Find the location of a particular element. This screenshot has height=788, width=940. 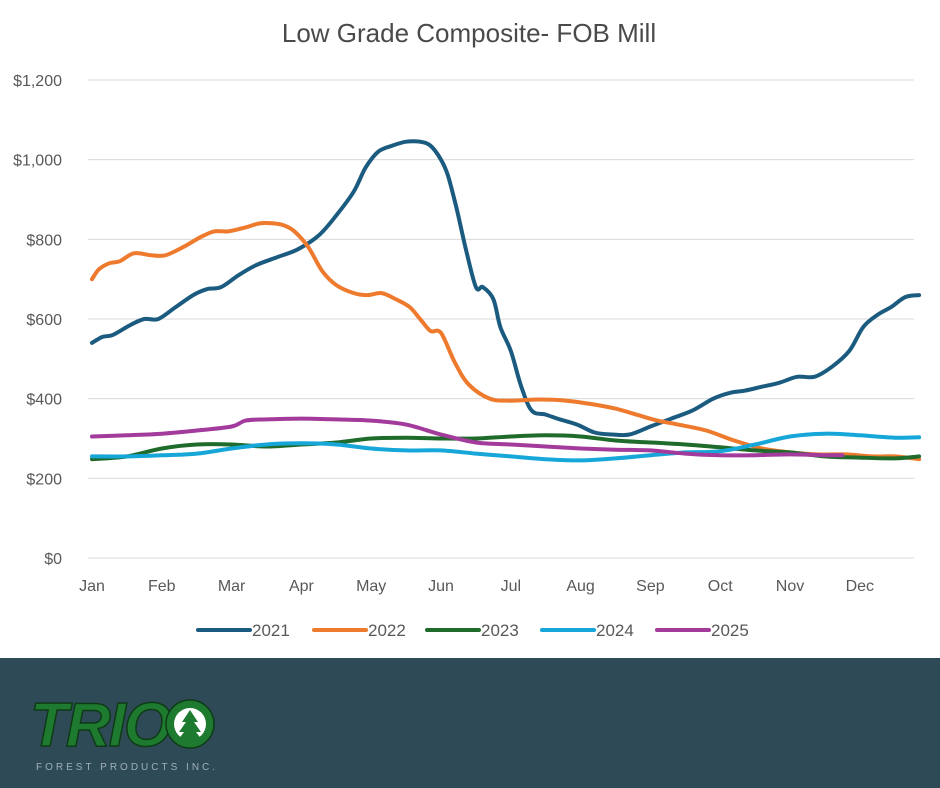

legend-label: 2022 is located at coordinates (387, 630).